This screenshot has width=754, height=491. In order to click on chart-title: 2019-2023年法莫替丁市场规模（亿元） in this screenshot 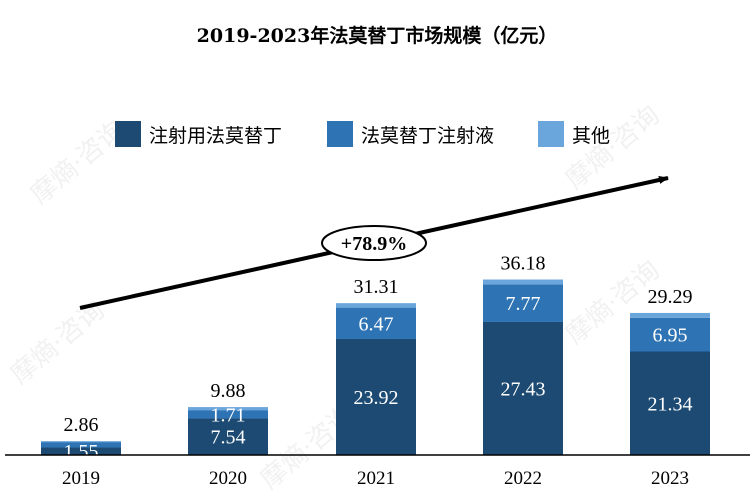, I will do `click(377, 35)`.